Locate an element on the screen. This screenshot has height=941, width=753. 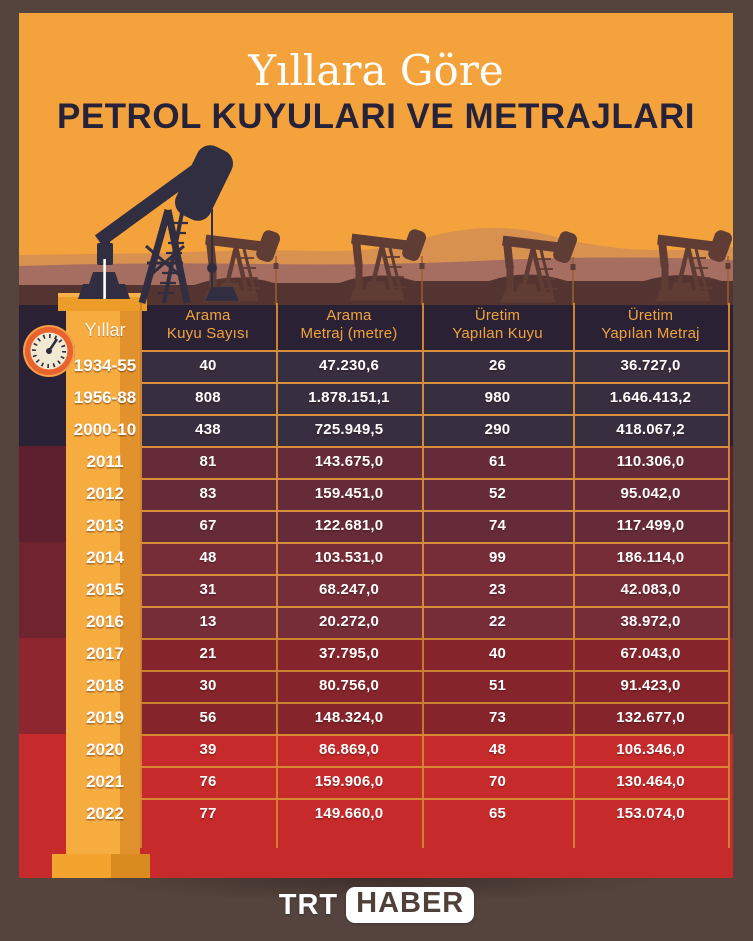
table-cell: 80.756,0 is located at coordinates (349, 685).